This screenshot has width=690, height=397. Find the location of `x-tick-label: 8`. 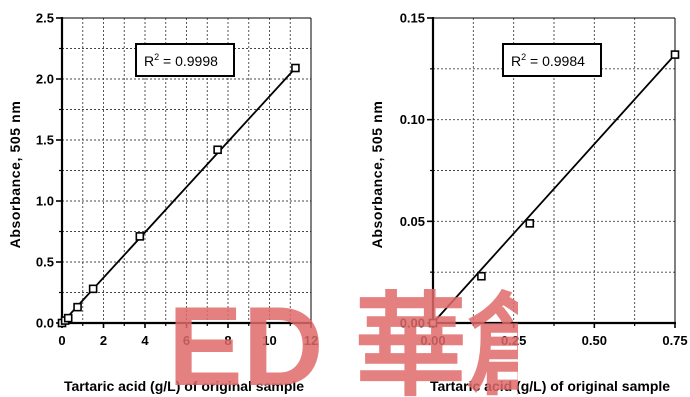

x-tick-label: 8 is located at coordinates (227, 340).